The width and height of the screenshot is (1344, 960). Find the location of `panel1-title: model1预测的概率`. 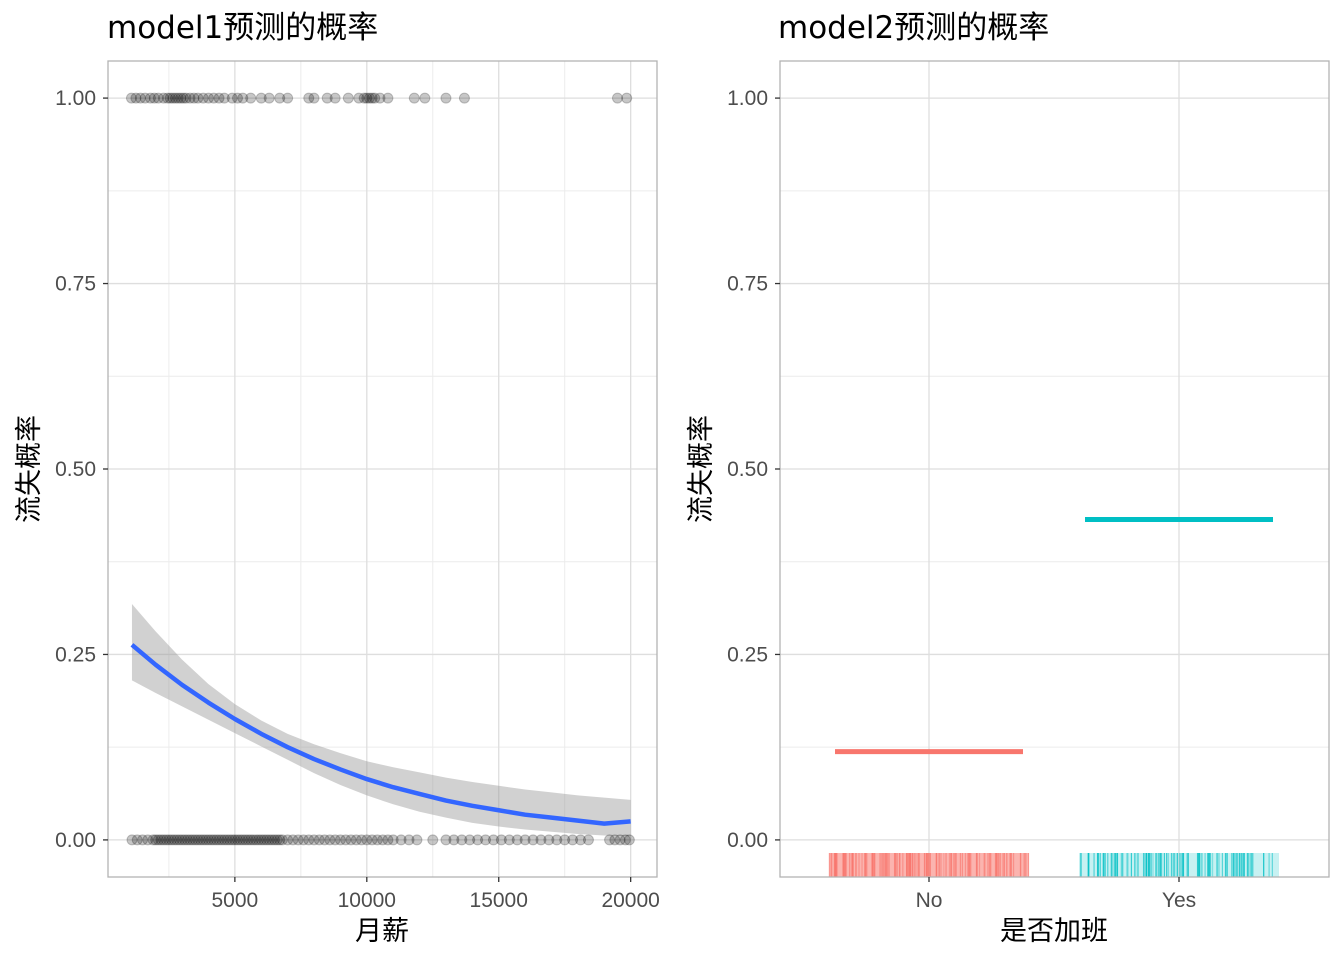

panel1-title: model1预测的概率 is located at coordinates (242, 28).